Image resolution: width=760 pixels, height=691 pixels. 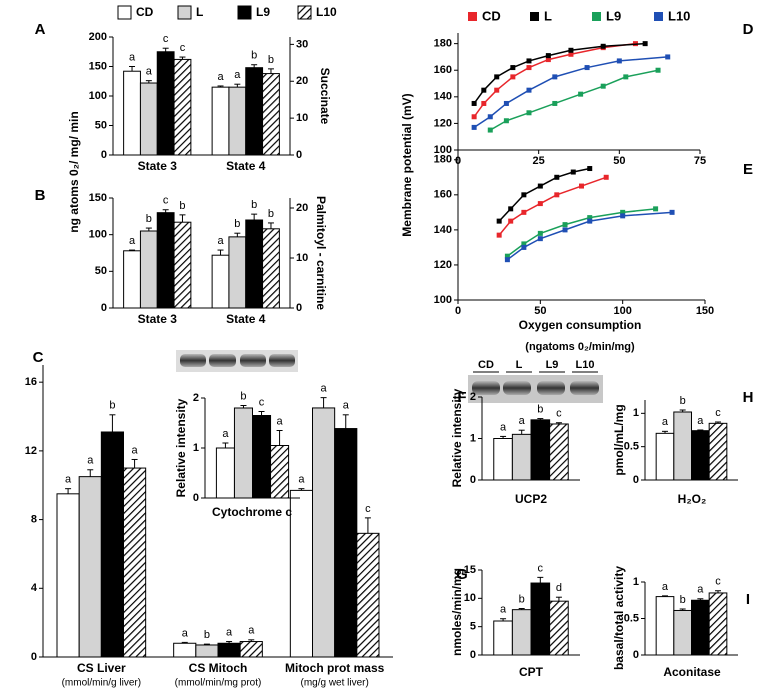 I want to click on panel-label: F, so click(x=461, y=397).